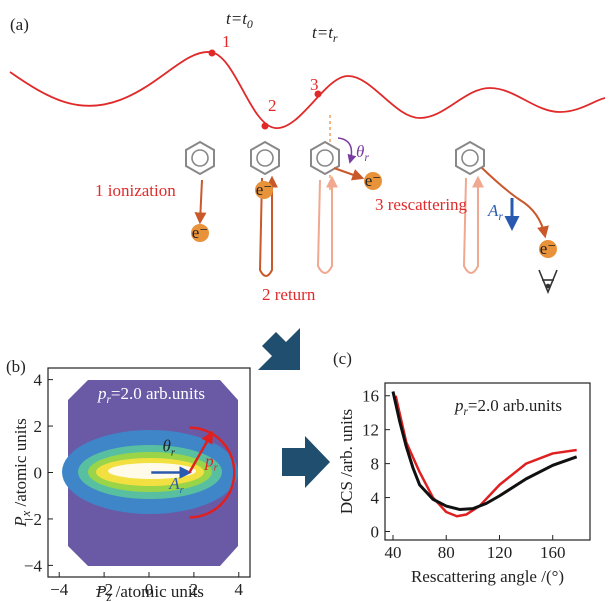 This screenshot has width=609, height=602. I want to click on time-label-sub: 0, so click(250, 24).